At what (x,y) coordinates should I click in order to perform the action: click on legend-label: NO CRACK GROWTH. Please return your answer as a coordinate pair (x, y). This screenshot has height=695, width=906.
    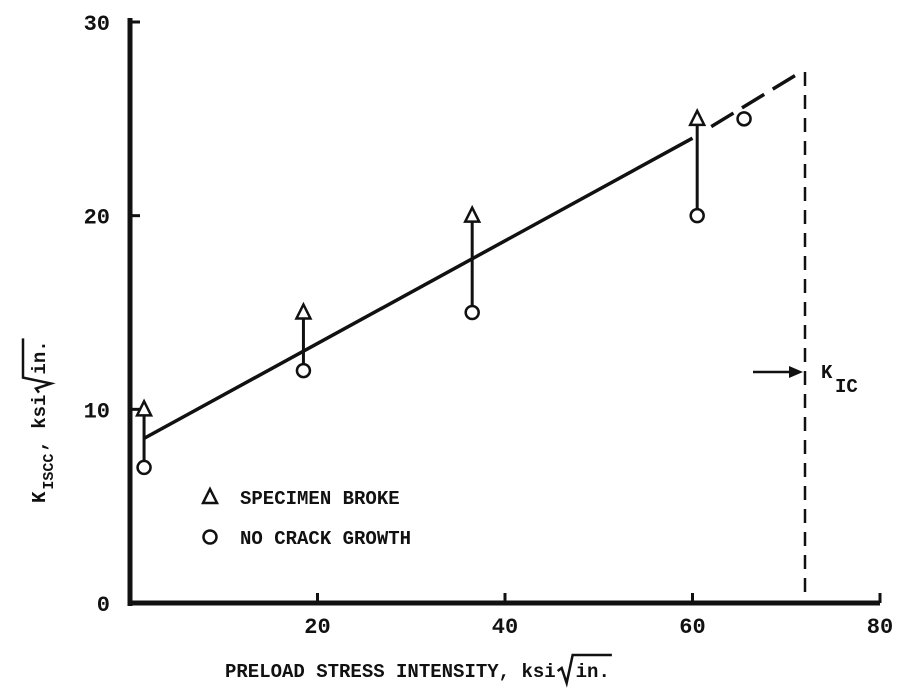
    Looking at the image, I should click on (325, 539).